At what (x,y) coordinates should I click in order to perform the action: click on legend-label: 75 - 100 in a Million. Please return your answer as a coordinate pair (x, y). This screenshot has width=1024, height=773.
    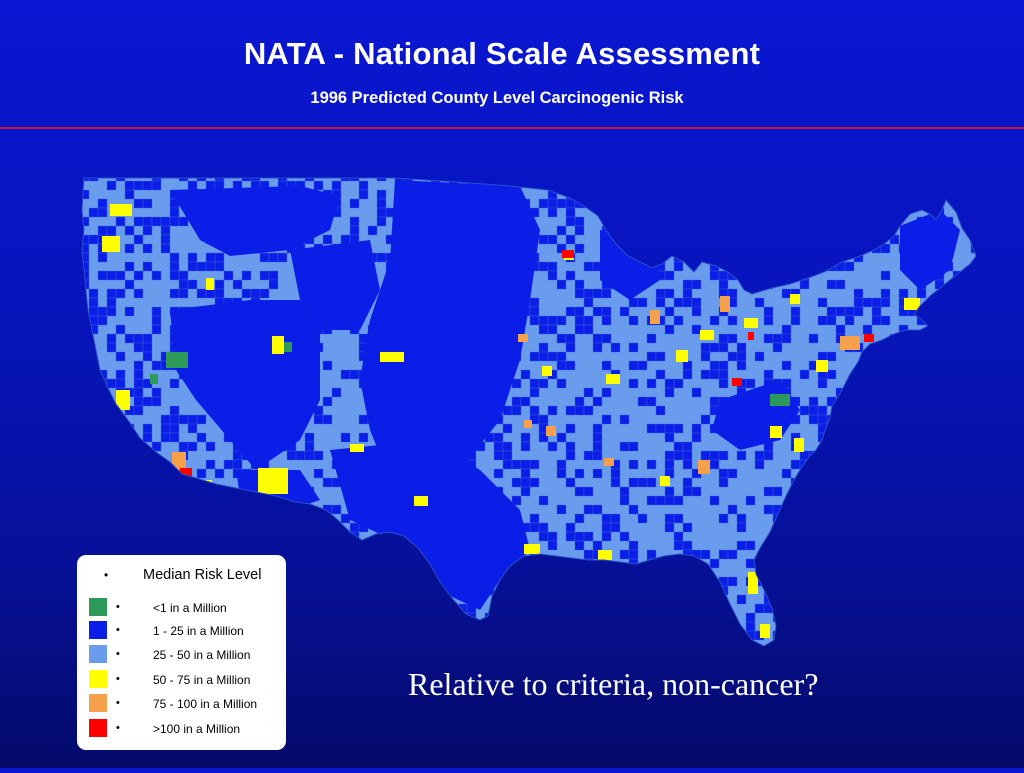
    Looking at the image, I should click on (205, 704).